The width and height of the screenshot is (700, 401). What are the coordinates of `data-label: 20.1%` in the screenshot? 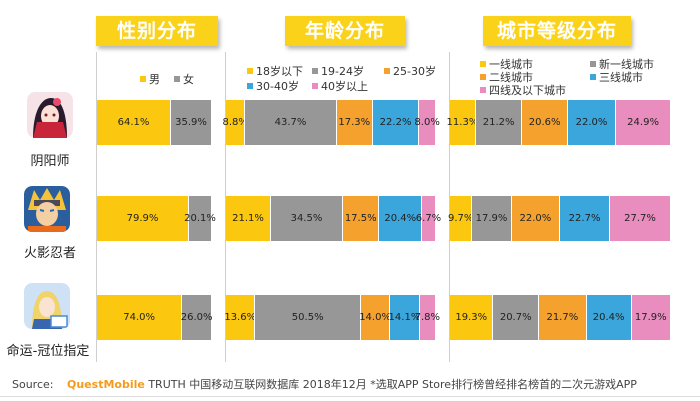 It's located at (200, 218).